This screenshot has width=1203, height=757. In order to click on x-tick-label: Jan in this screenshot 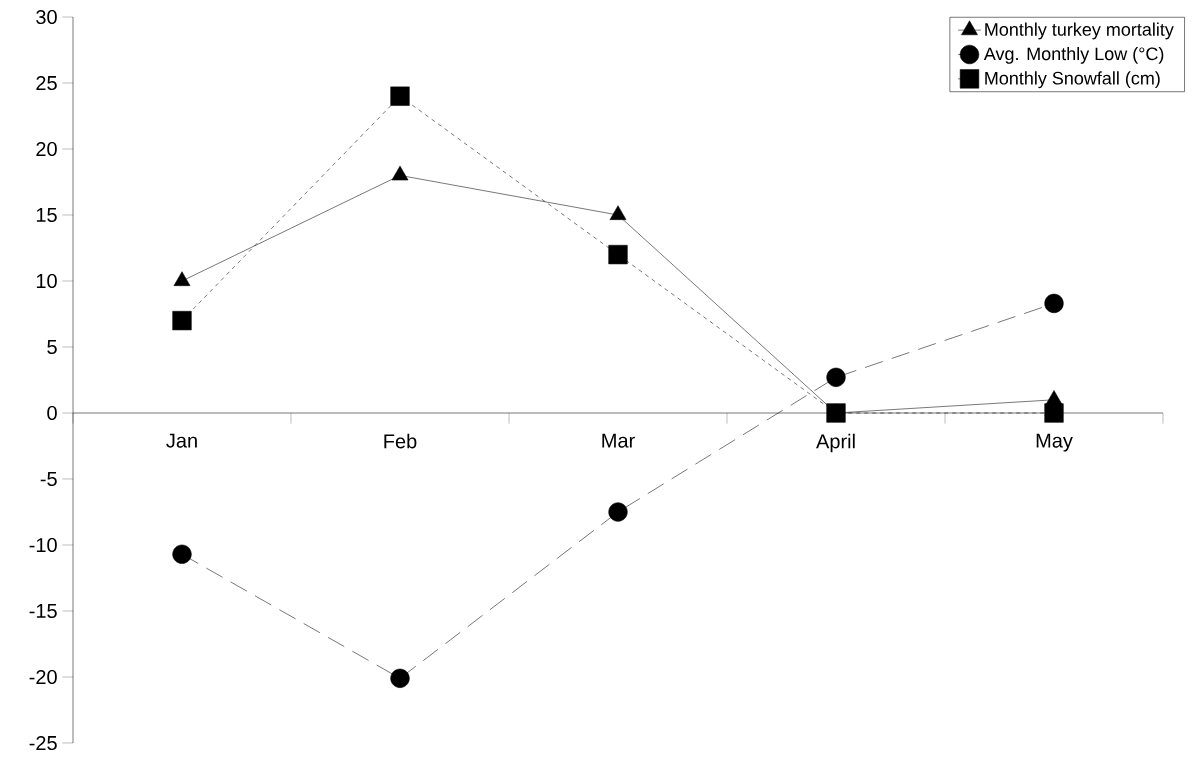, I will do `click(181, 440)`.